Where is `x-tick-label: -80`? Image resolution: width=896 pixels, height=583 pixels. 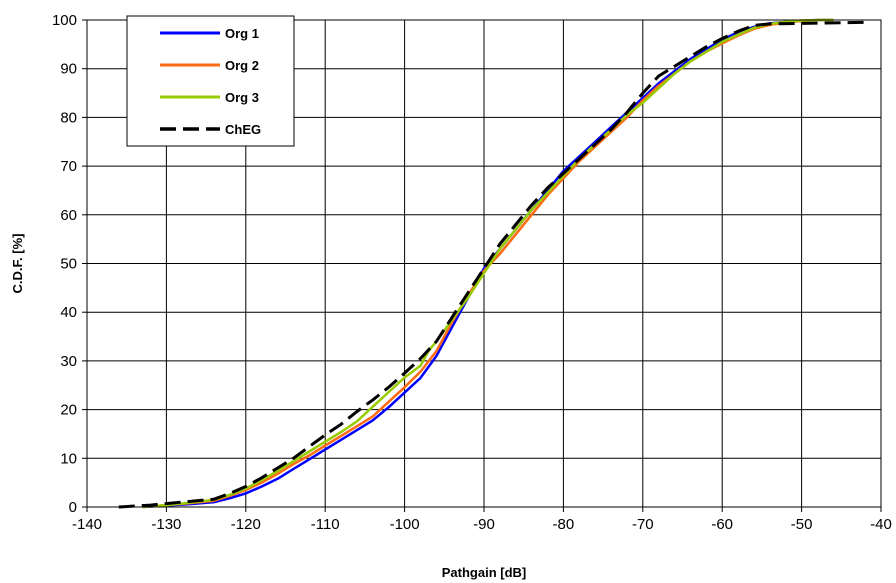
x-tick-label: -80 is located at coordinates (564, 524).